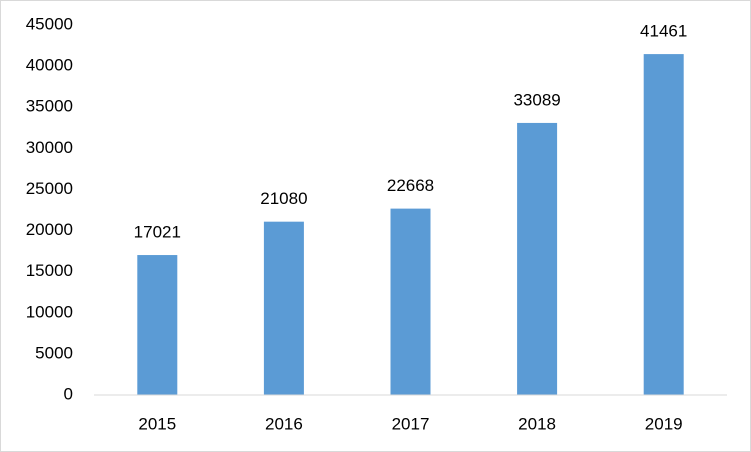 The width and height of the screenshot is (751, 452). I want to click on y-tick-label: 30000, so click(49, 147).